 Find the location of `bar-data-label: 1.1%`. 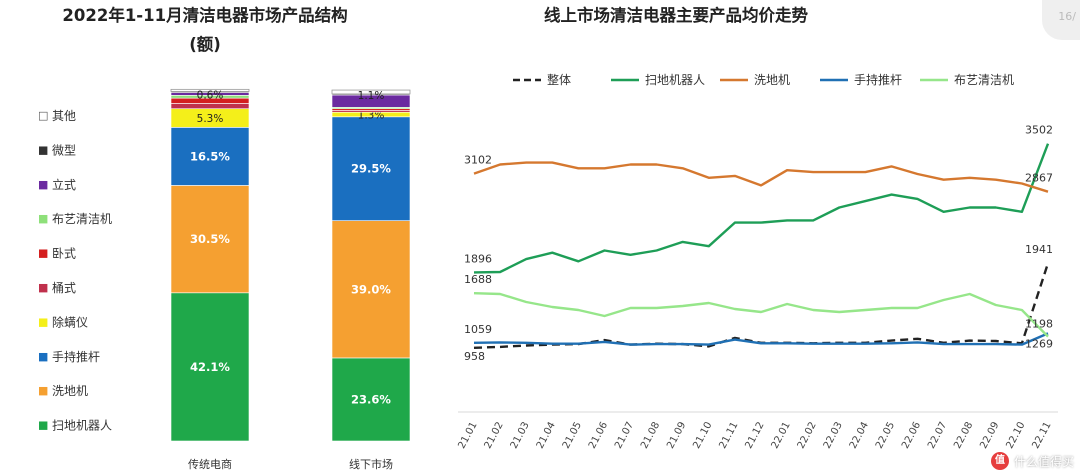

bar-data-label: 1.1% is located at coordinates (371, 96).